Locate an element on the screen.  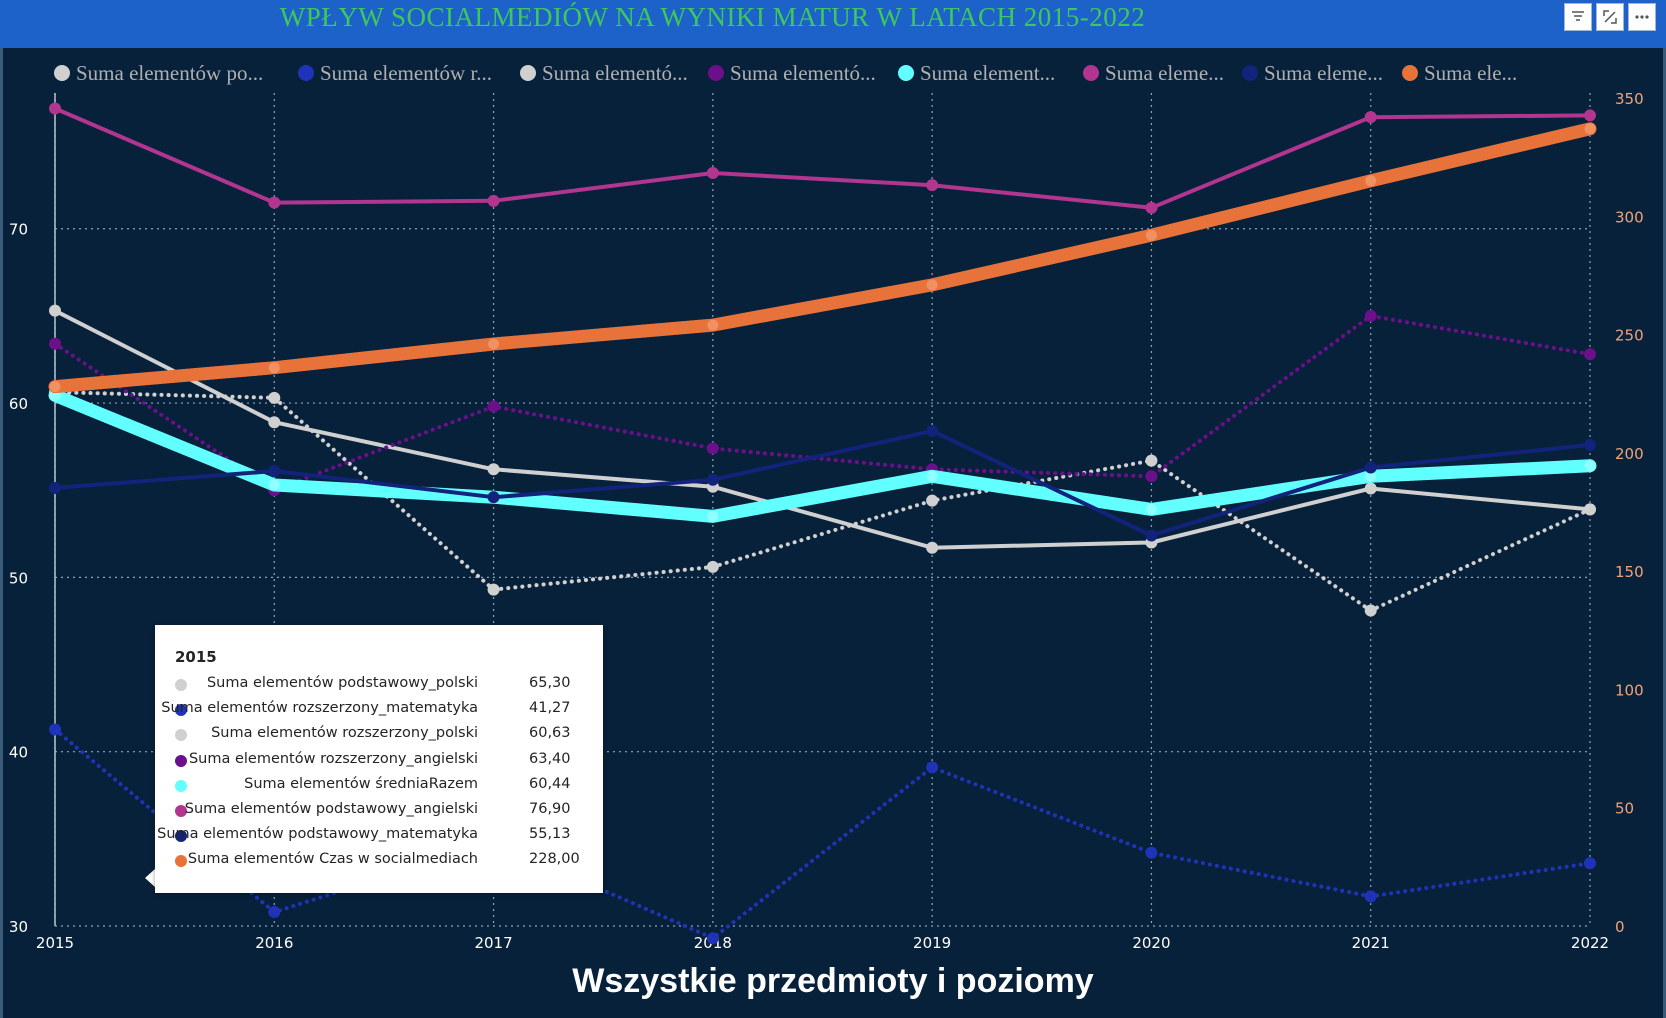
tooltip-pointer is located at coordinates (150, 878).